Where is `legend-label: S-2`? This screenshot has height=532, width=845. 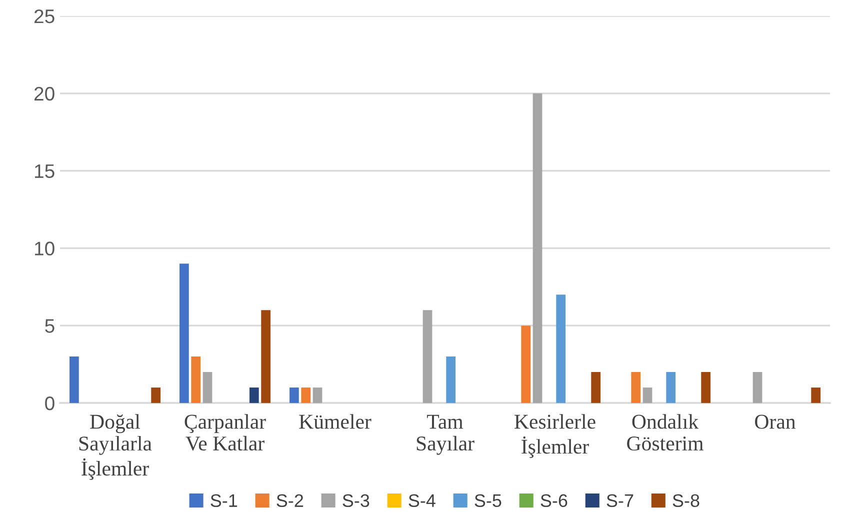
legend-label: S-2 is located at coordinates (290, 501).